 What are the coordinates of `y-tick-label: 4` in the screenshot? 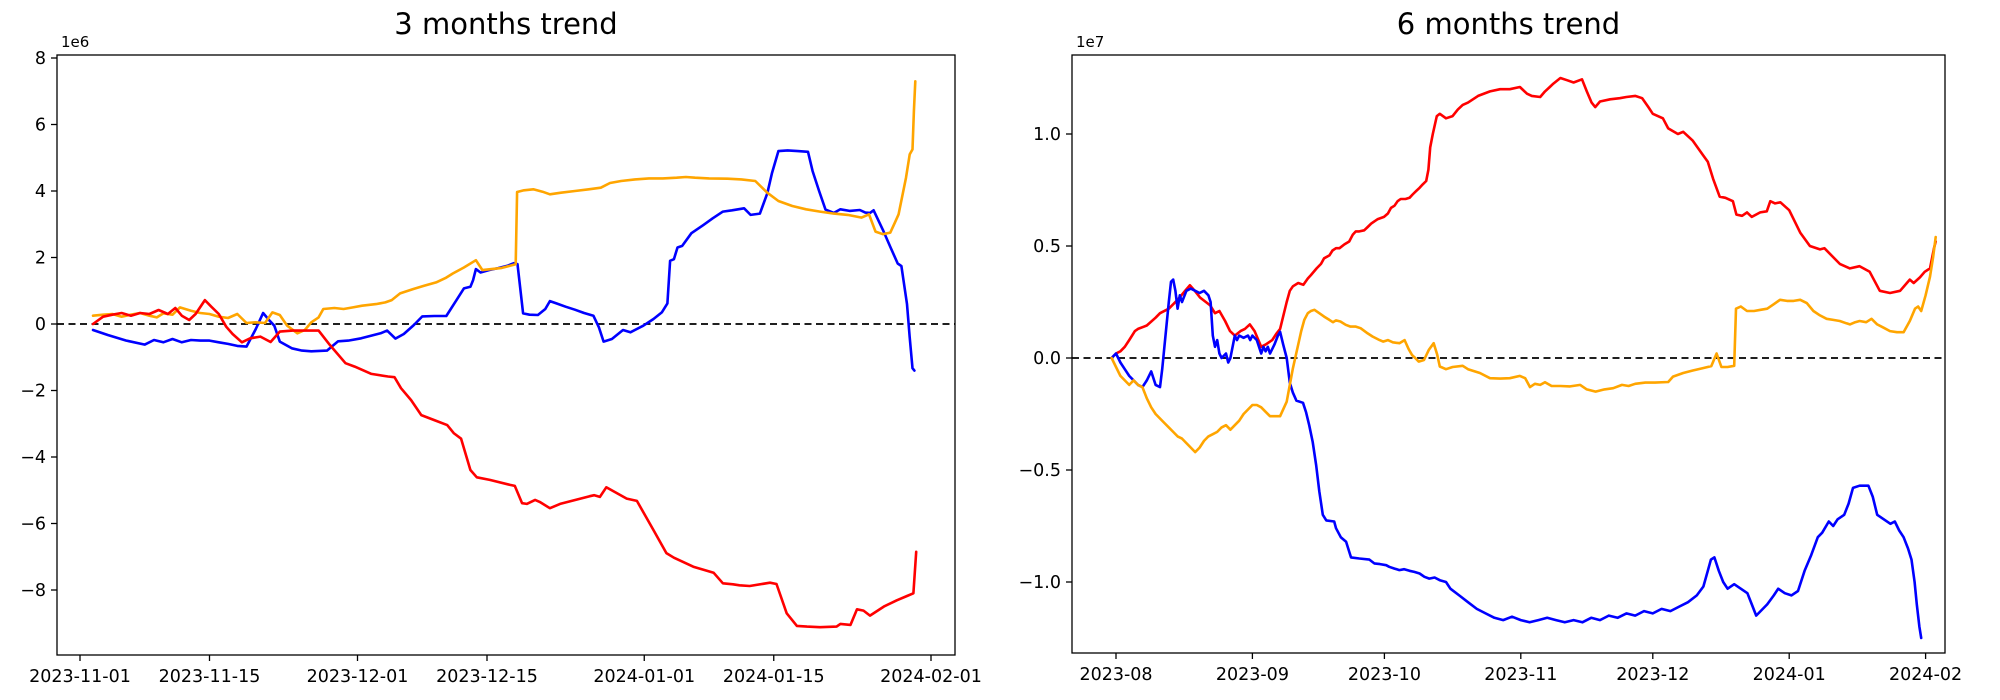 It's located at (40, 192).